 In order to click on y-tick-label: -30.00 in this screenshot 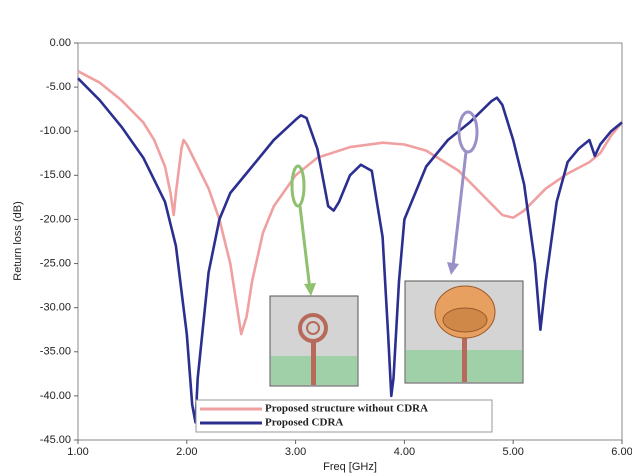, I will do `click(55, 308)`.